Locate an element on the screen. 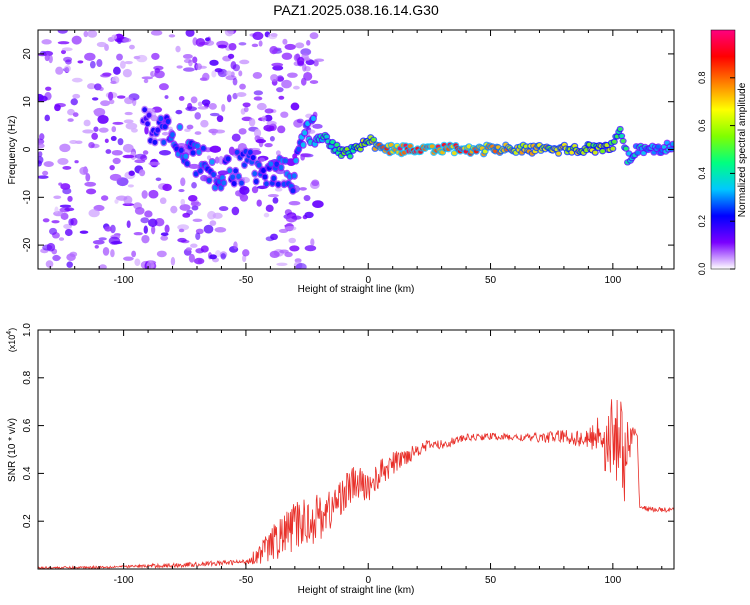  y-tick-label: 0 is located at coordinates (27, 149).